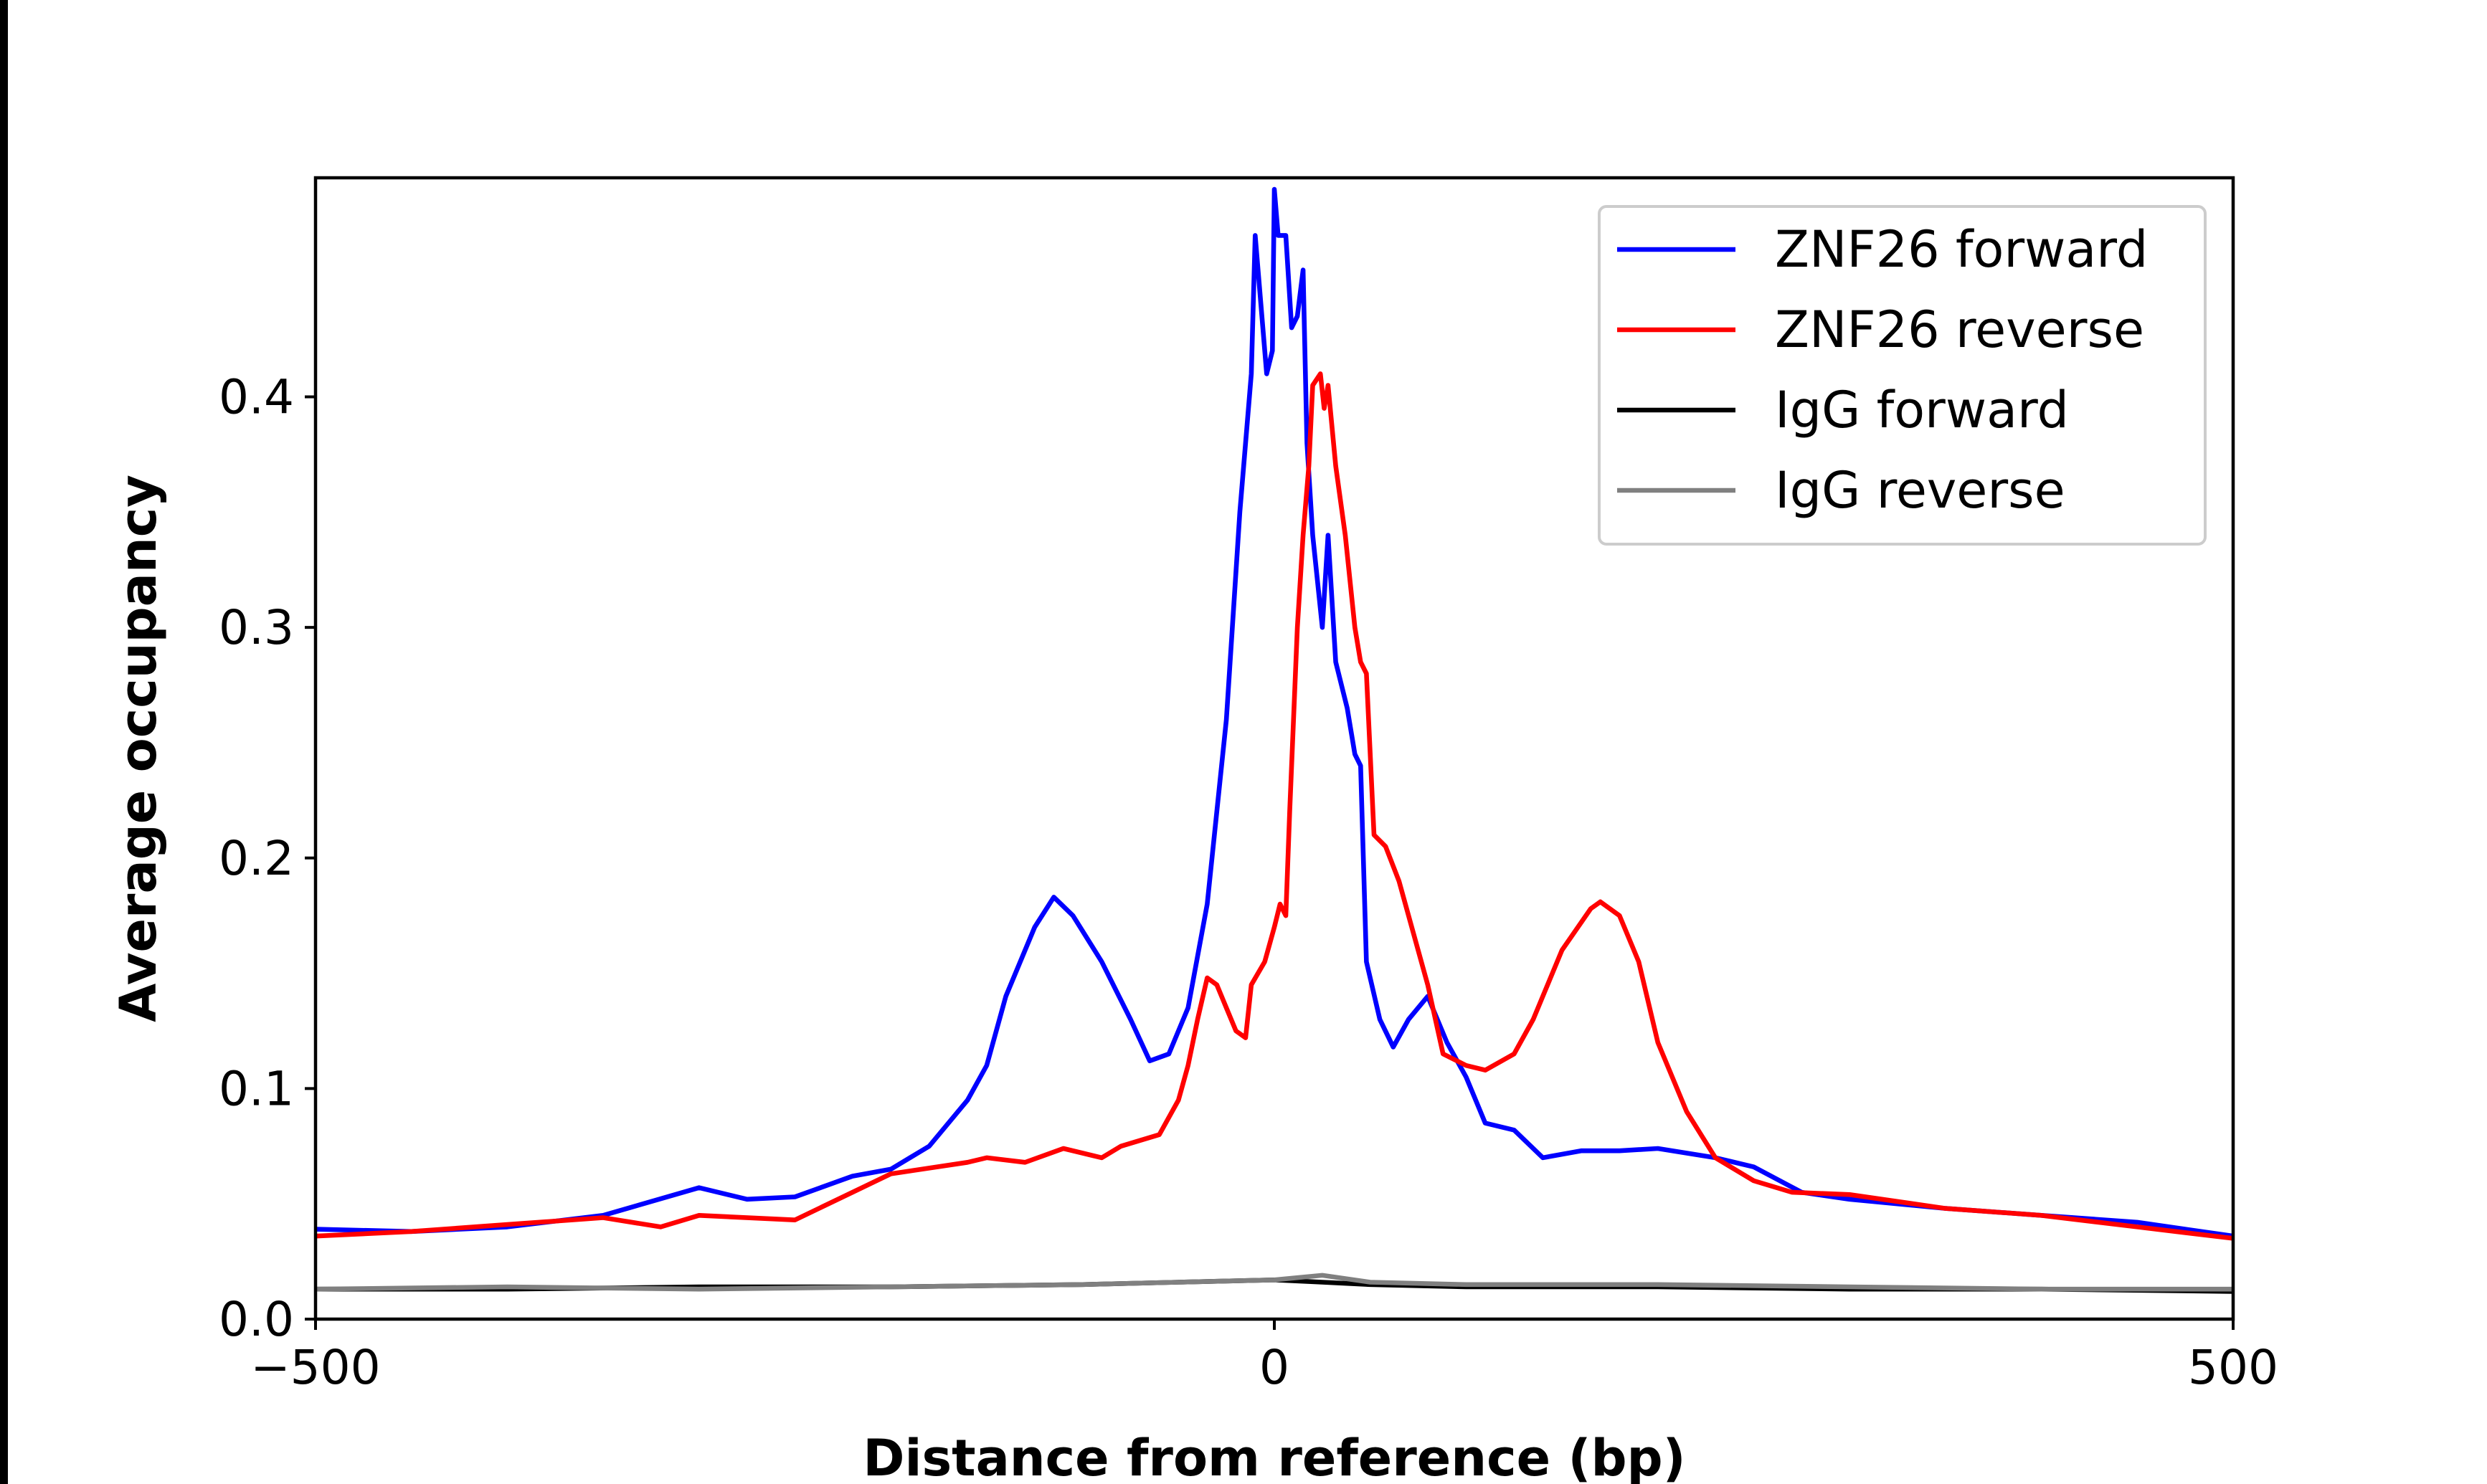 The image size is (2487, 1484). I want to click on y-axis: 0.0 0.1 0.2 0.3 0.4, so click(267, 859).